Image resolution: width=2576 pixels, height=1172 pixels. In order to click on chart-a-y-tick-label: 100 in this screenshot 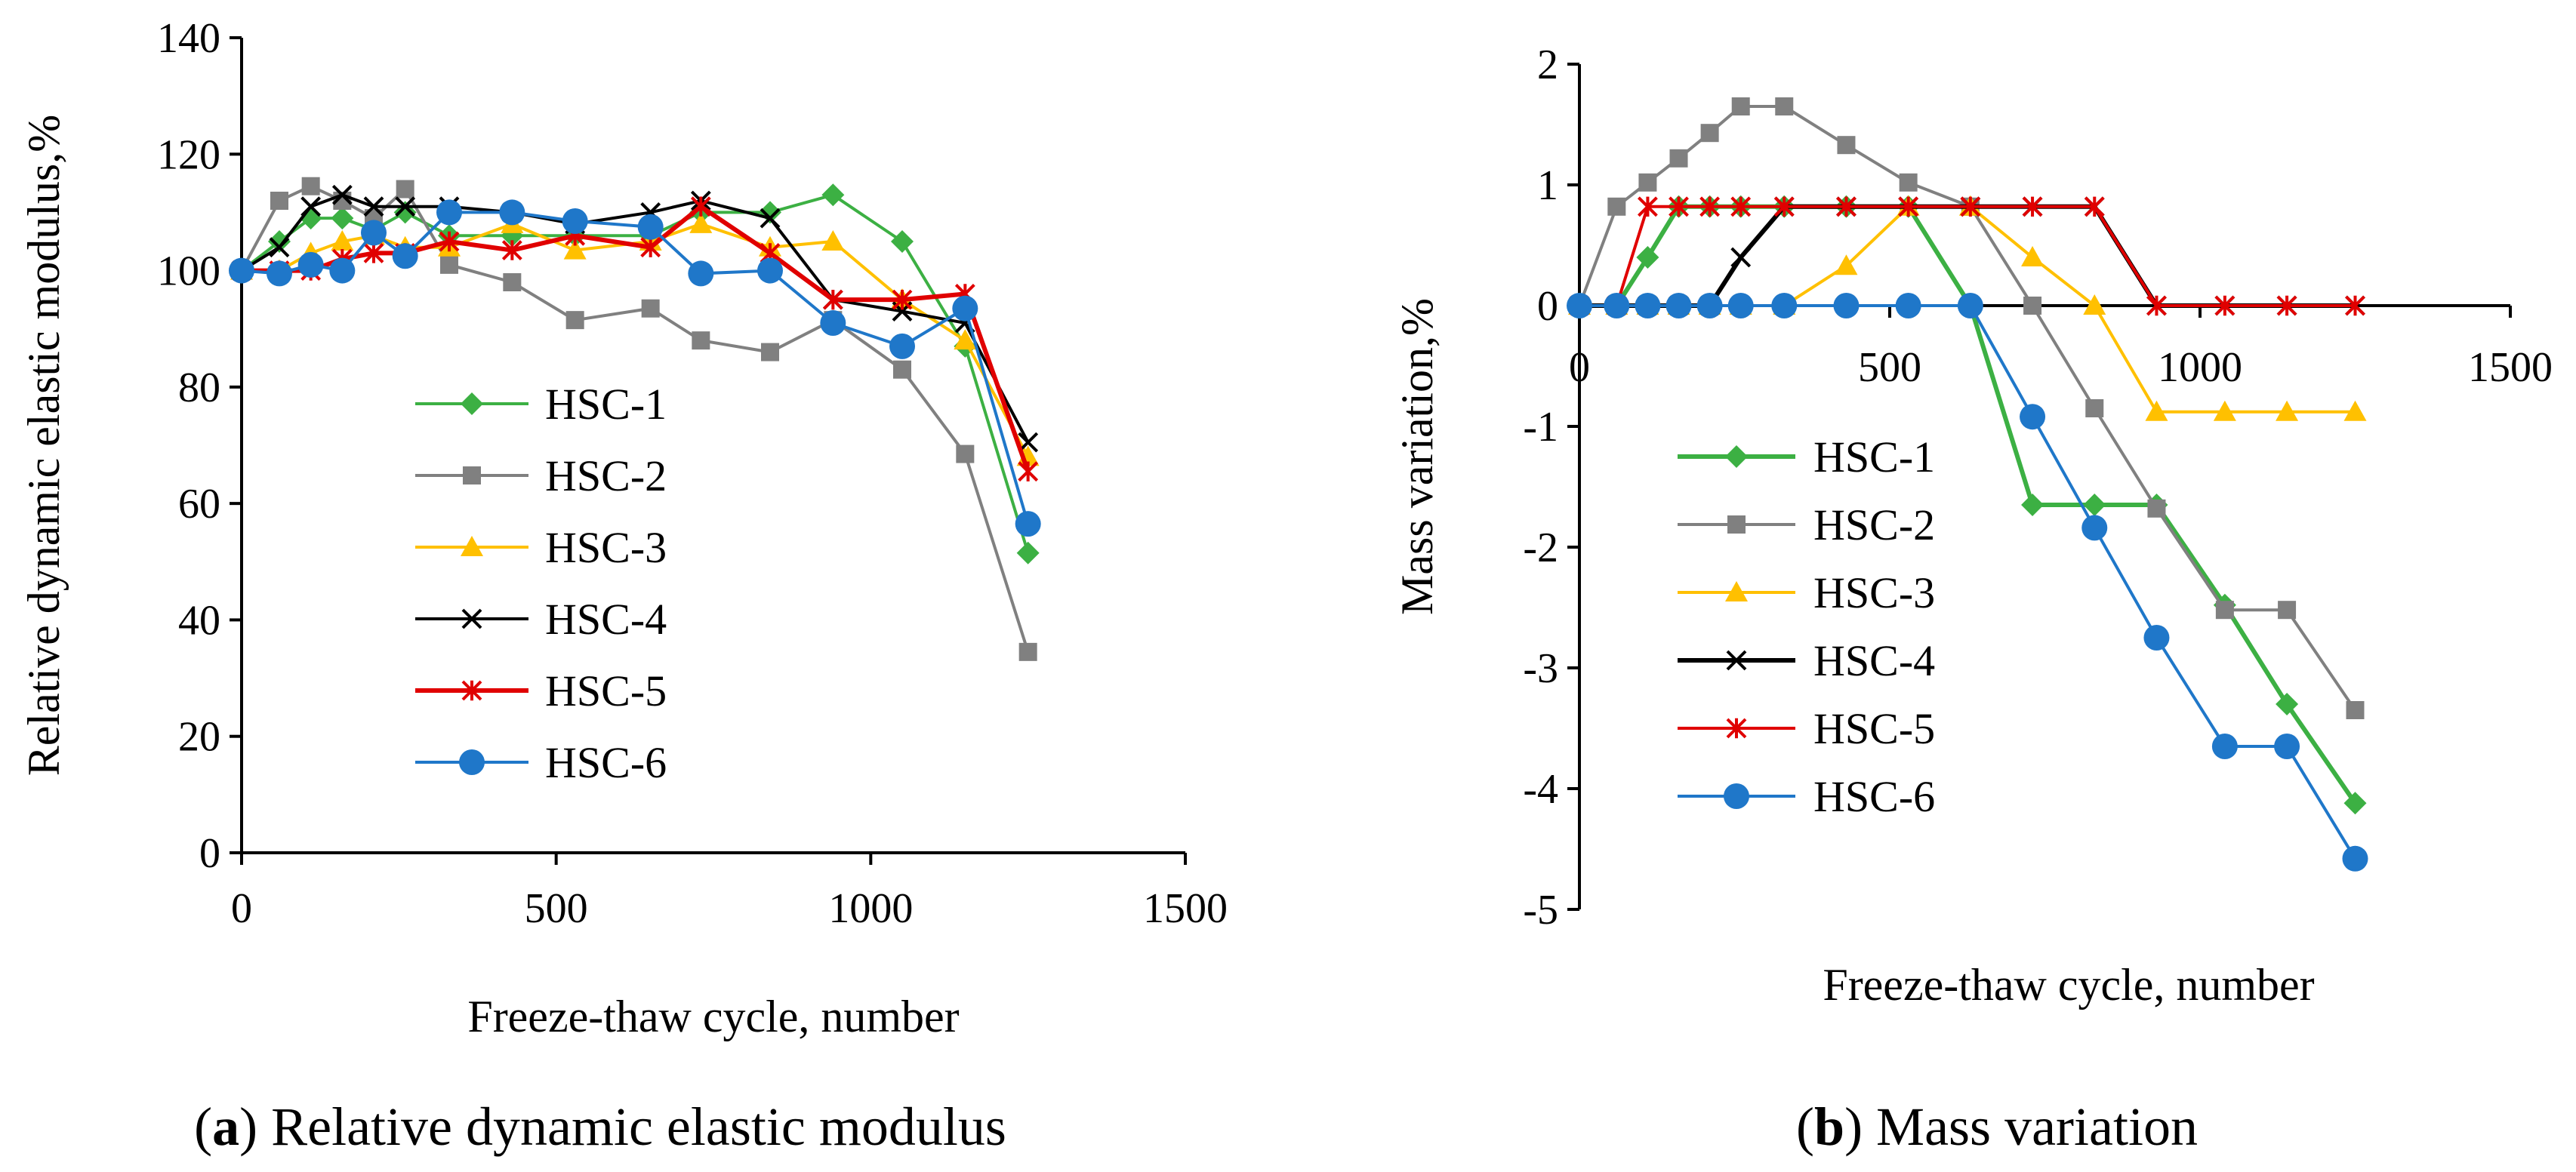, I will do `click(188, 271)`.